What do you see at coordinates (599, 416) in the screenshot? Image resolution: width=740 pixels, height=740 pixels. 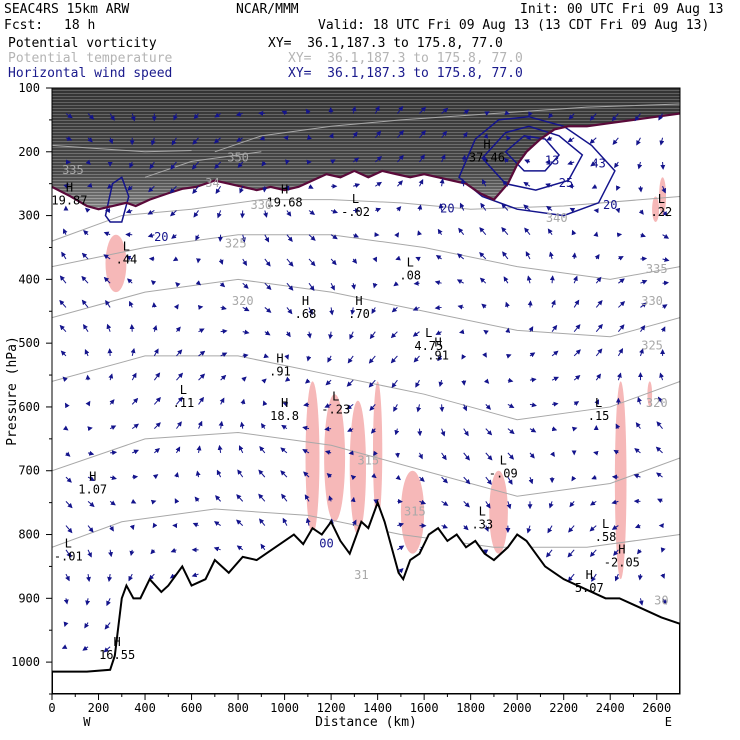 I see `extremum-value: .15` at bounding box center [599, 416].